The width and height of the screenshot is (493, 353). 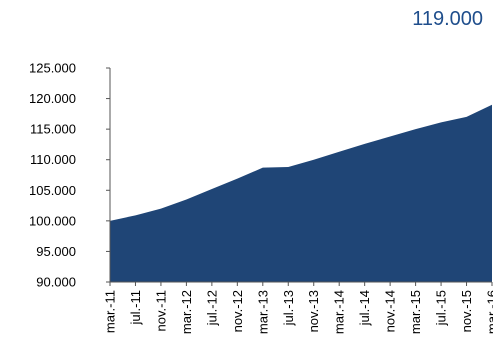 What do you see at coordinates (52, 220) in the screenshot?
I see `y-tick-label: 100.000` at bounding box center [52, 220].